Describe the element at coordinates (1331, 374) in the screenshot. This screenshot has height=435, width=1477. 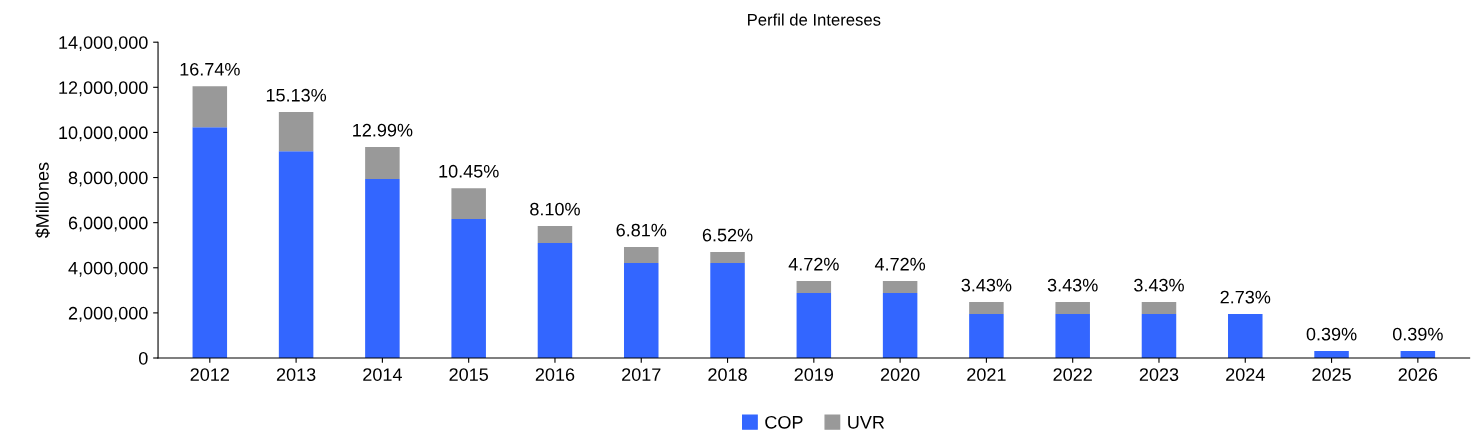
I see `x-tick-label: 2025` at that location.